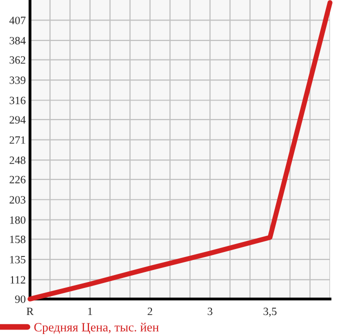 The image size is (345, 335). Describe the element at coordinates (270, 312) in the screenshot. I see `x-tick-label: 3,5` at that location.